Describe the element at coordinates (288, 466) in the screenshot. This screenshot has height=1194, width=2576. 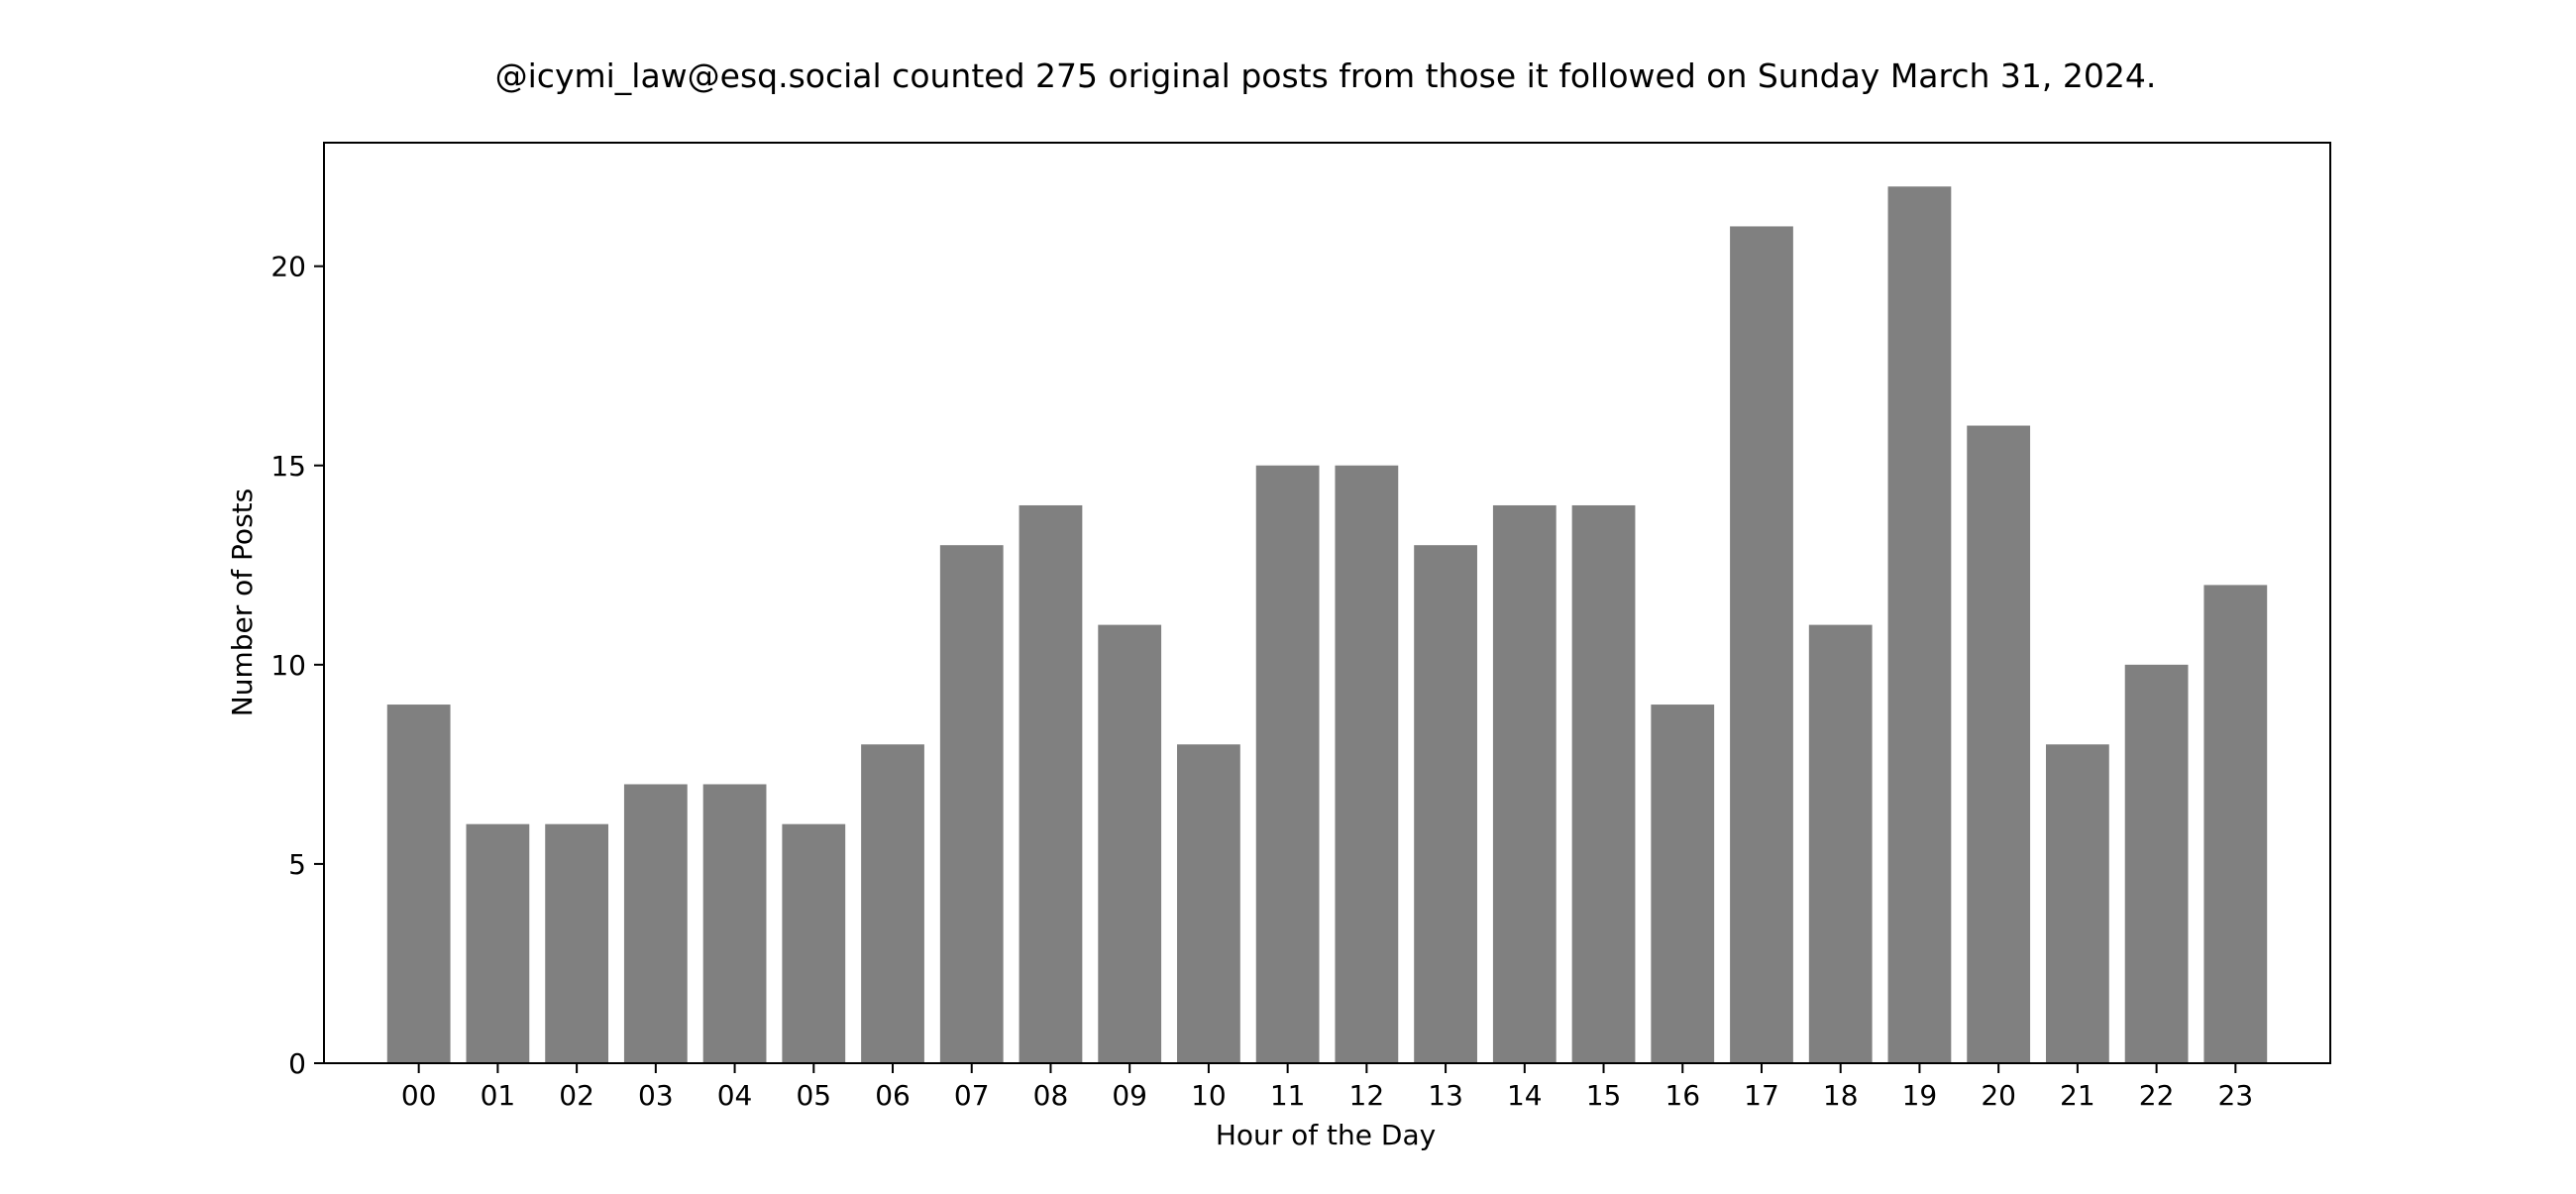
I see `y-tick-label: 15` at that location.